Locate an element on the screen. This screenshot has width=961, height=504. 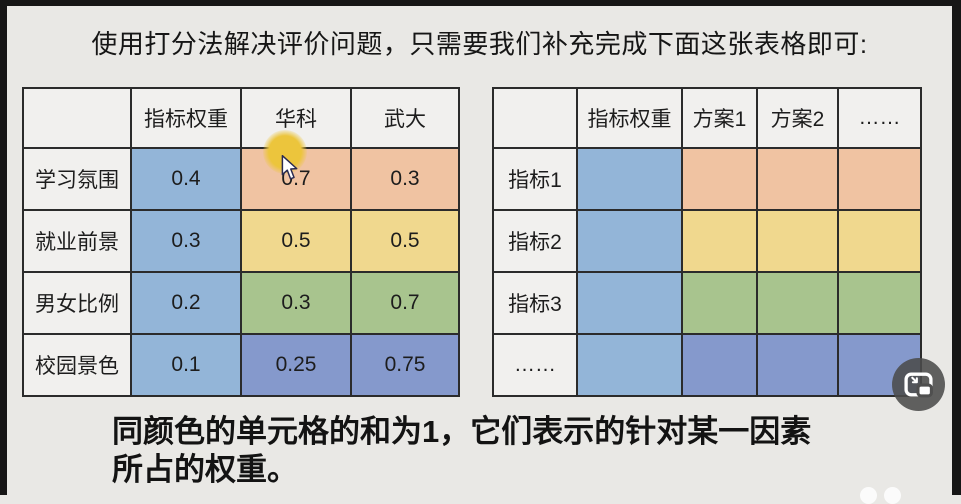
table-row: 校园景色 0.1 0.25 0.75 is located at coordinates (241, 365).